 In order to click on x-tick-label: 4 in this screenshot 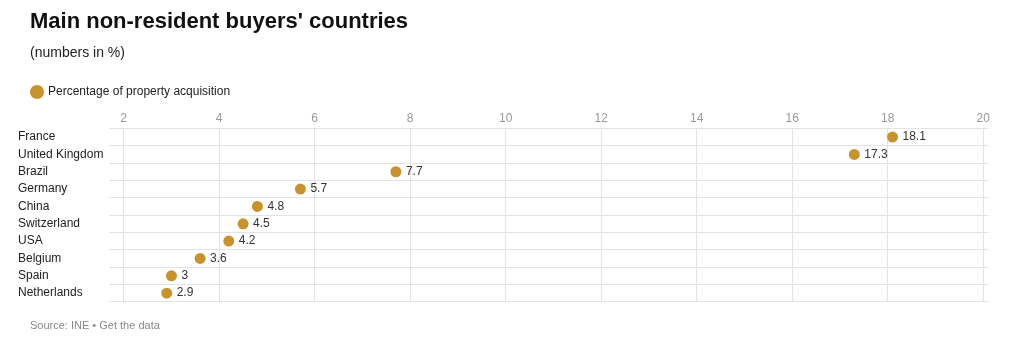, I will do `click(219, 117)`.